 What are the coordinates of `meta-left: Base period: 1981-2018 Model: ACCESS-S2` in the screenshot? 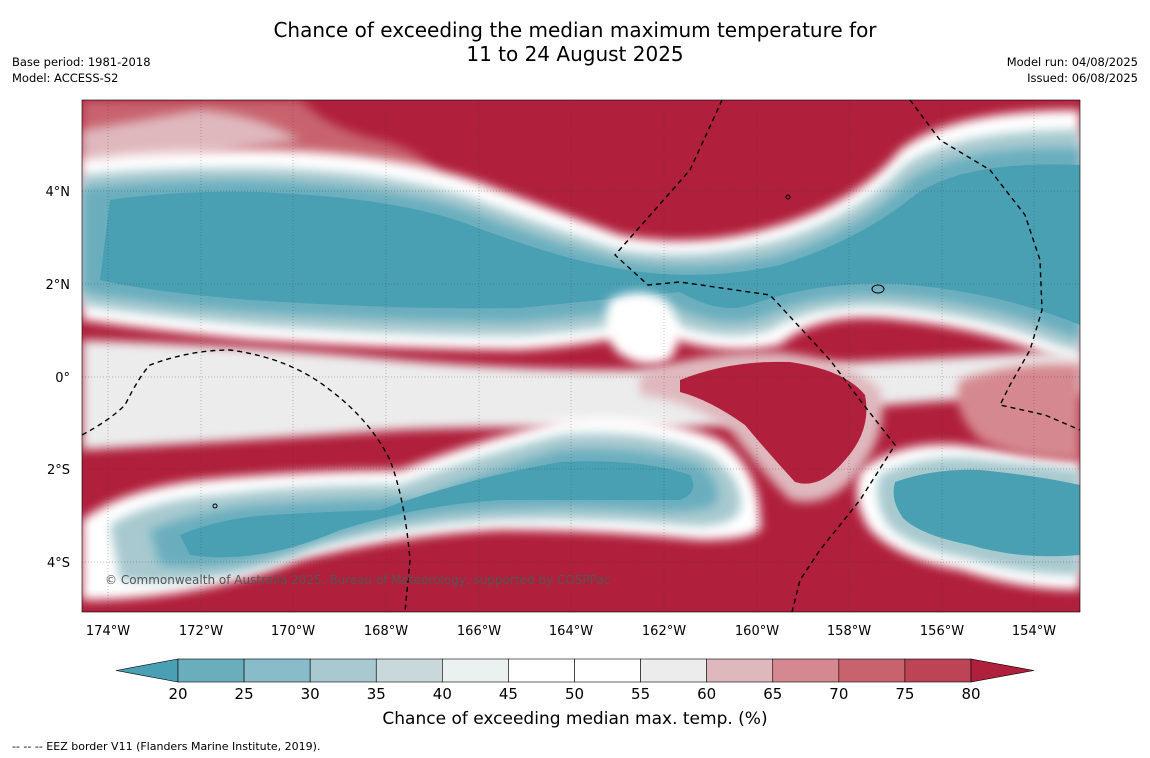 It's located at (81, 70).